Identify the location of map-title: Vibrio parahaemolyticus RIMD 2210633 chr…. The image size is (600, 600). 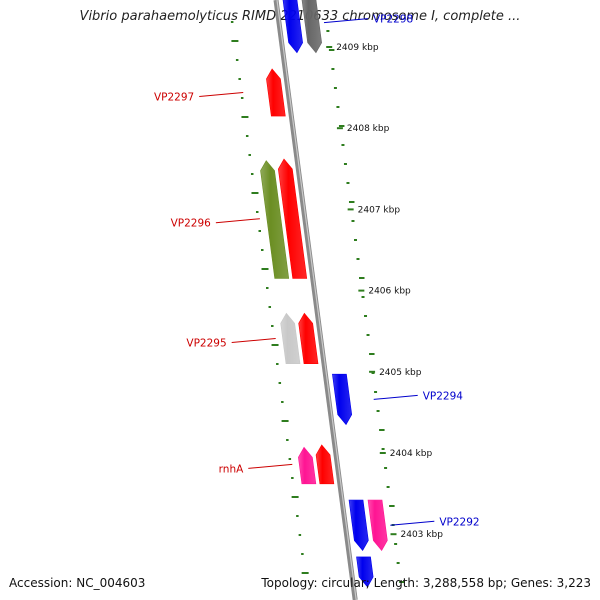
(300, 16).